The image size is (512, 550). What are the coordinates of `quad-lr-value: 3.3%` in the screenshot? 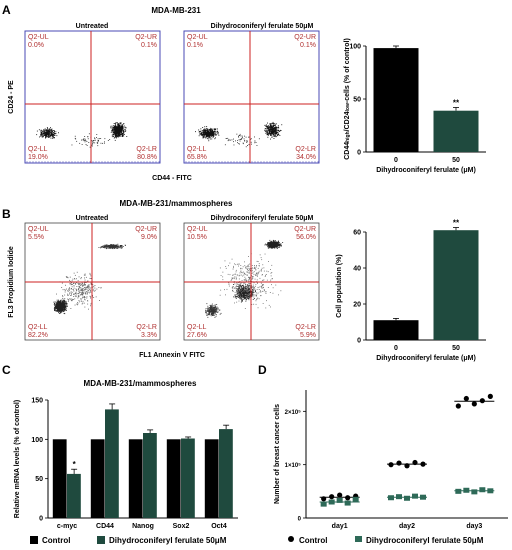 It's located at (149, 335).